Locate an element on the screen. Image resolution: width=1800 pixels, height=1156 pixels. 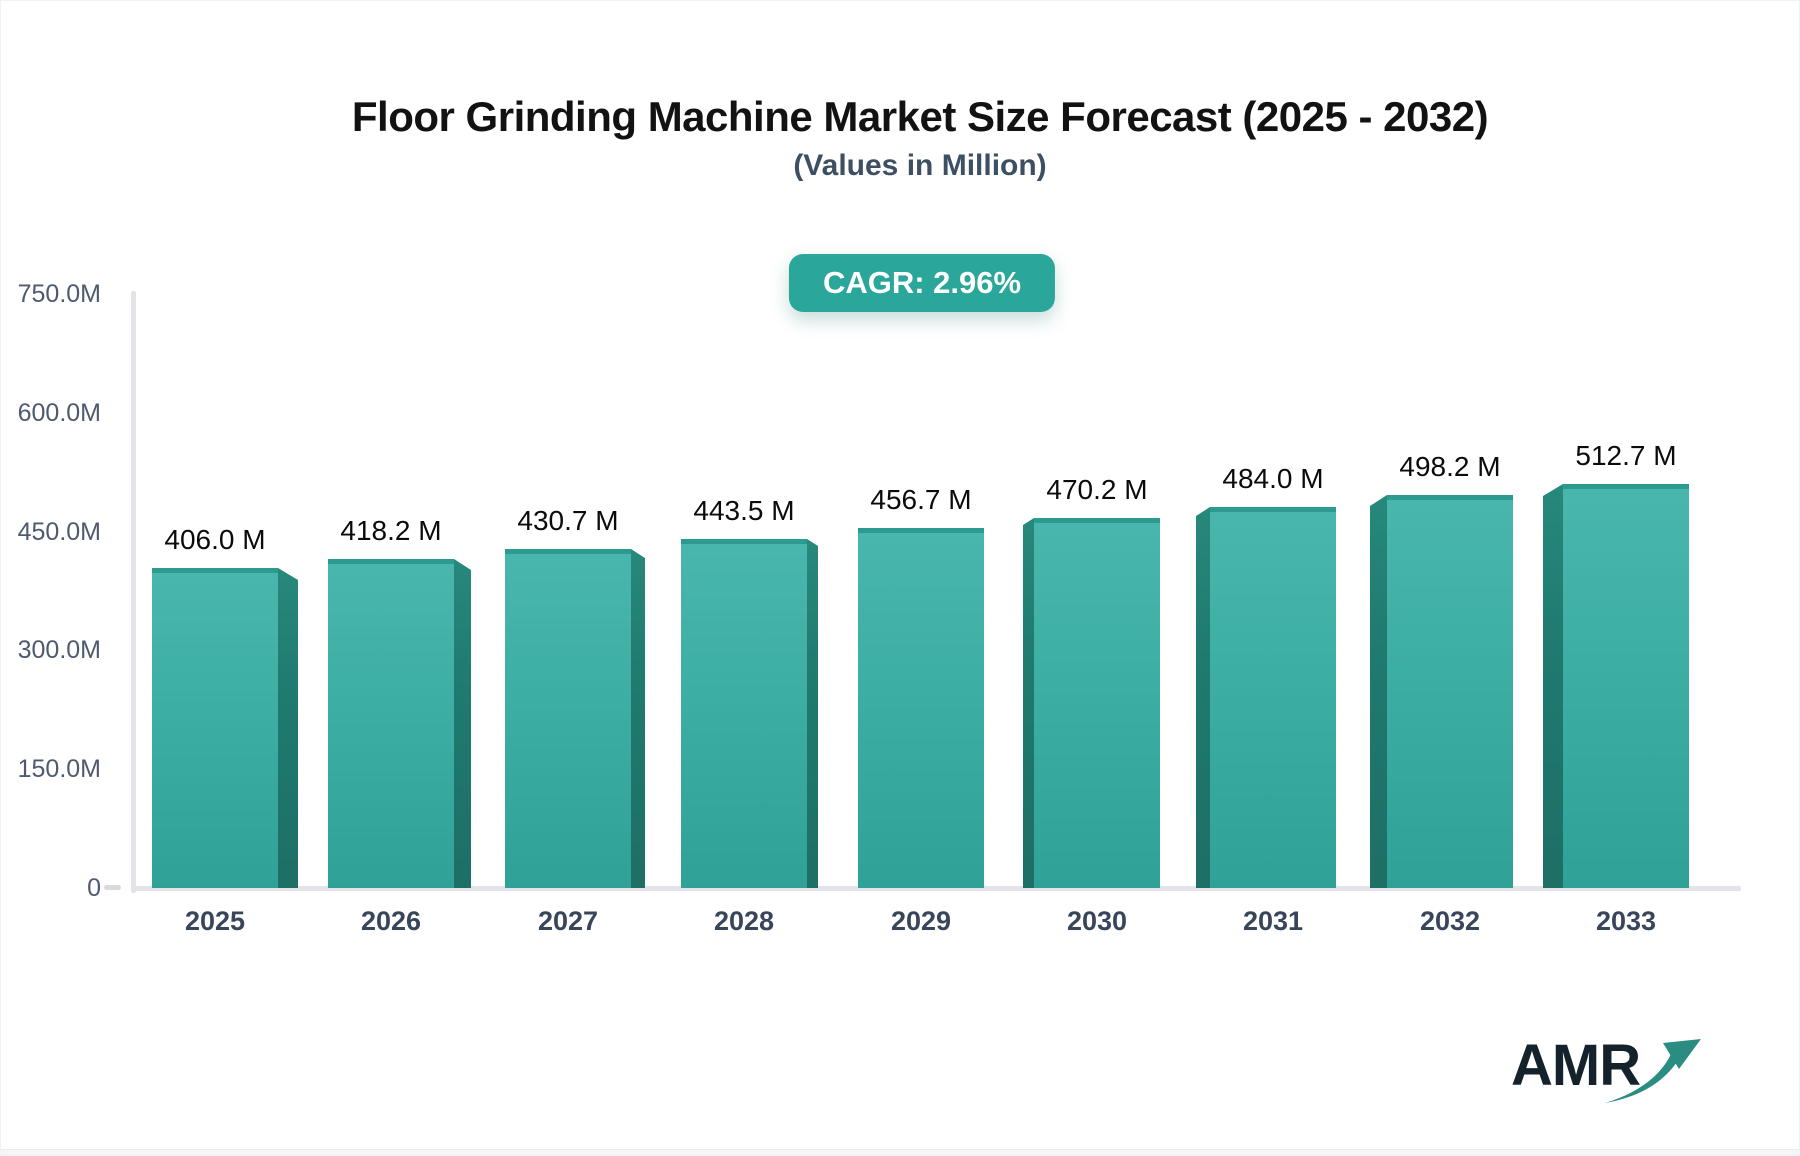
x-axis-label: 2030 is located at coordinates (1097, 921).